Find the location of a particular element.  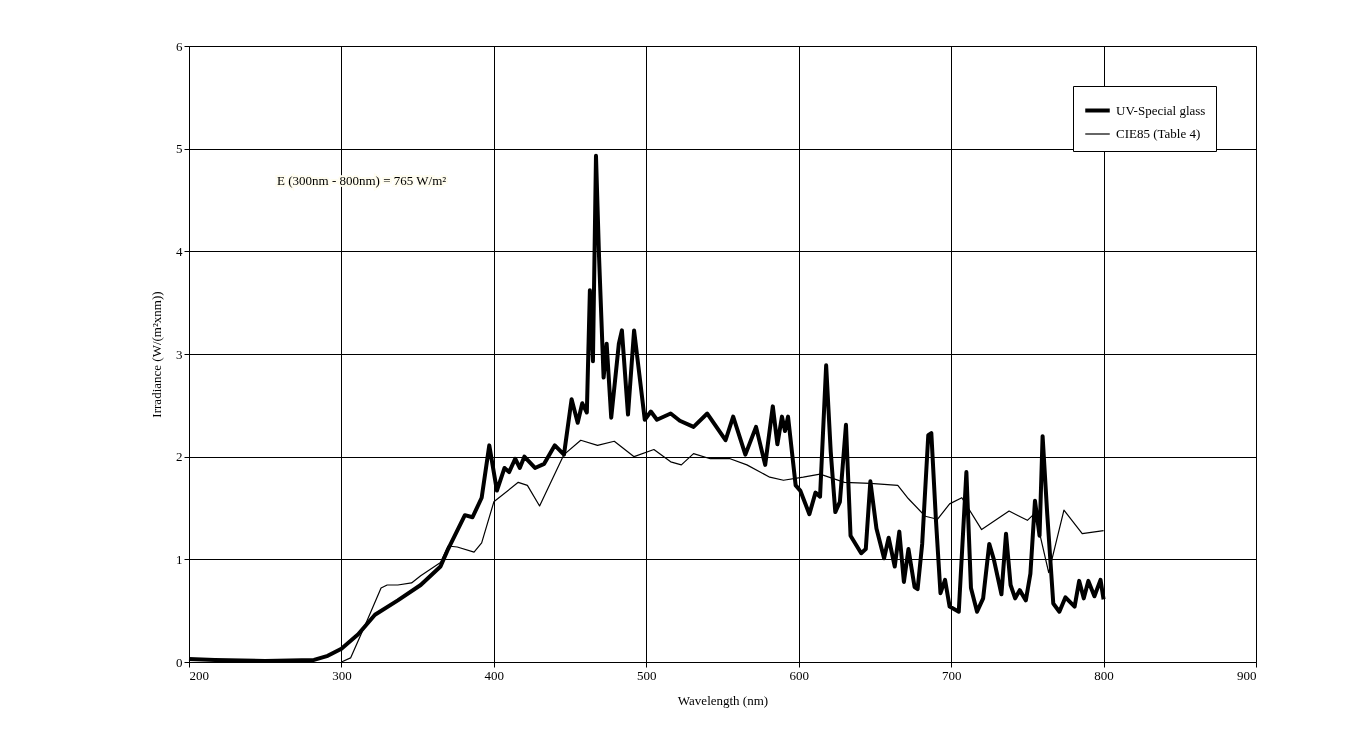

y-axis-title: Irradiance (W/(m²xnm)) is located at coordinates (156, 354).